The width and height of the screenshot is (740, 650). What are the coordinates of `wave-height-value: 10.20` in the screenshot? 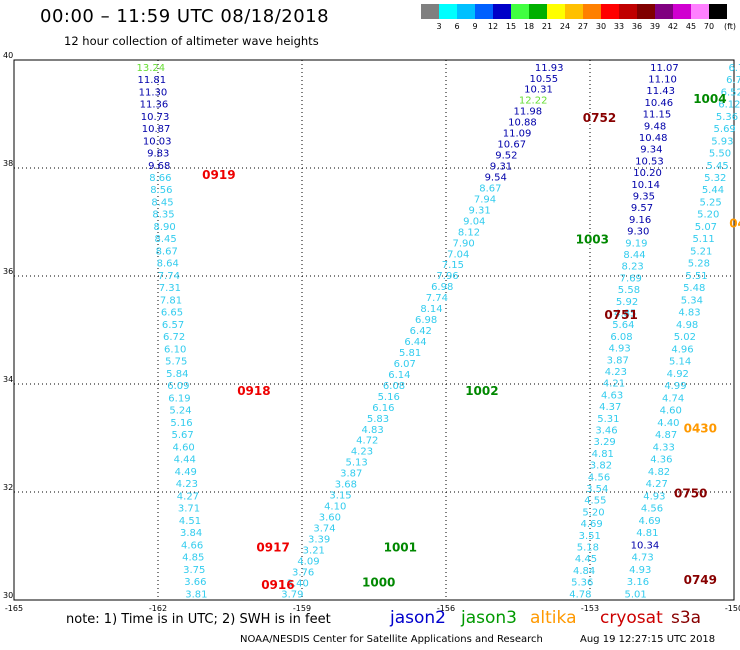 It's located at (647, 173).